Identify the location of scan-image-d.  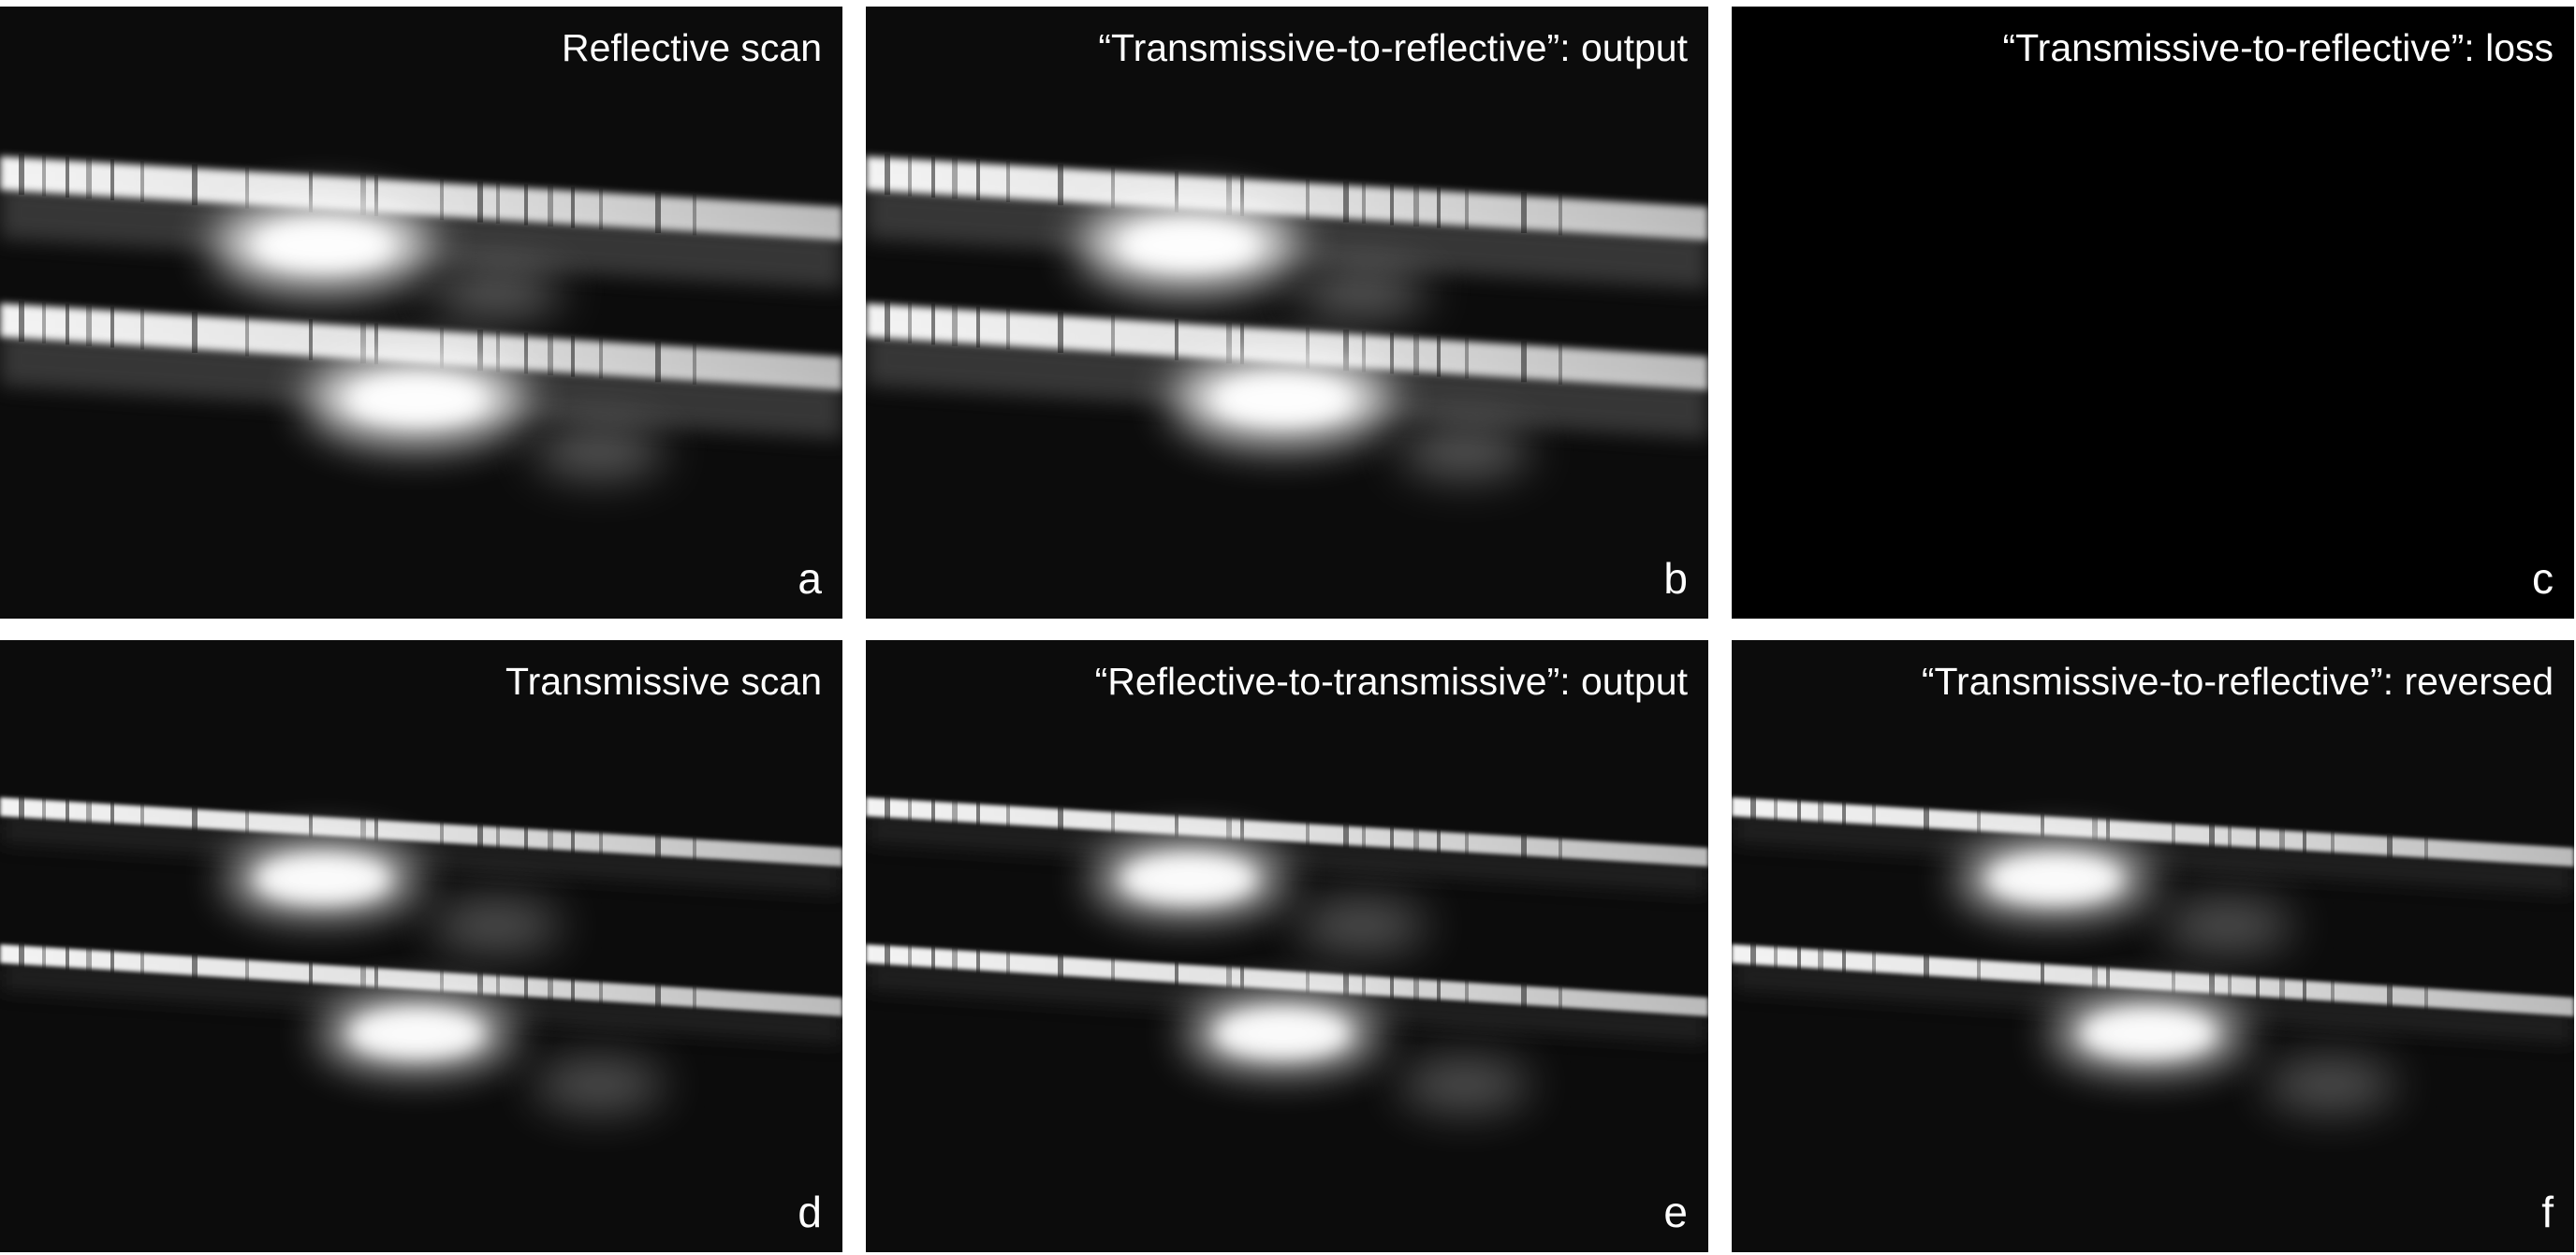
(421, 953).